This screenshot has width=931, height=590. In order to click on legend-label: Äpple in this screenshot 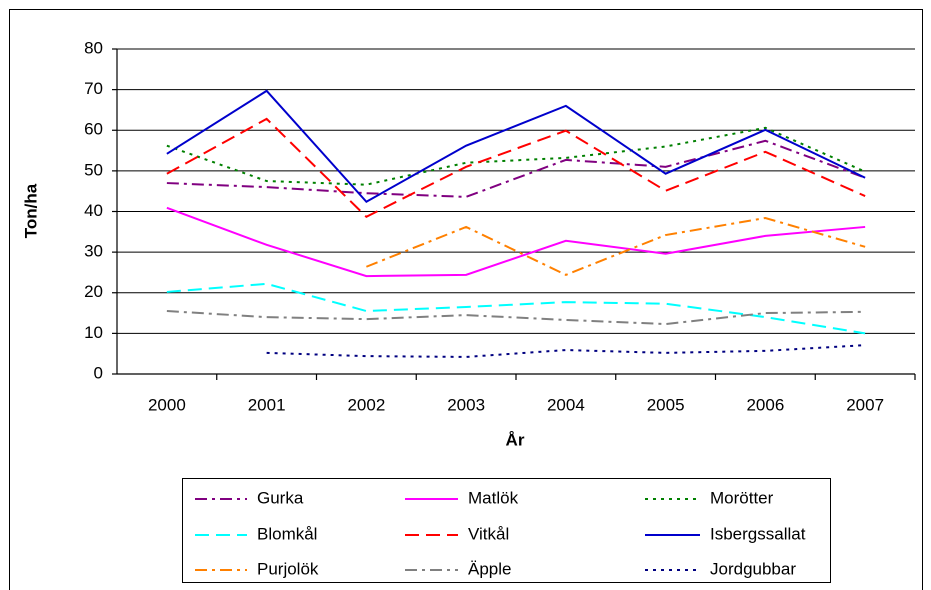, I will do `click(489, 568)`.